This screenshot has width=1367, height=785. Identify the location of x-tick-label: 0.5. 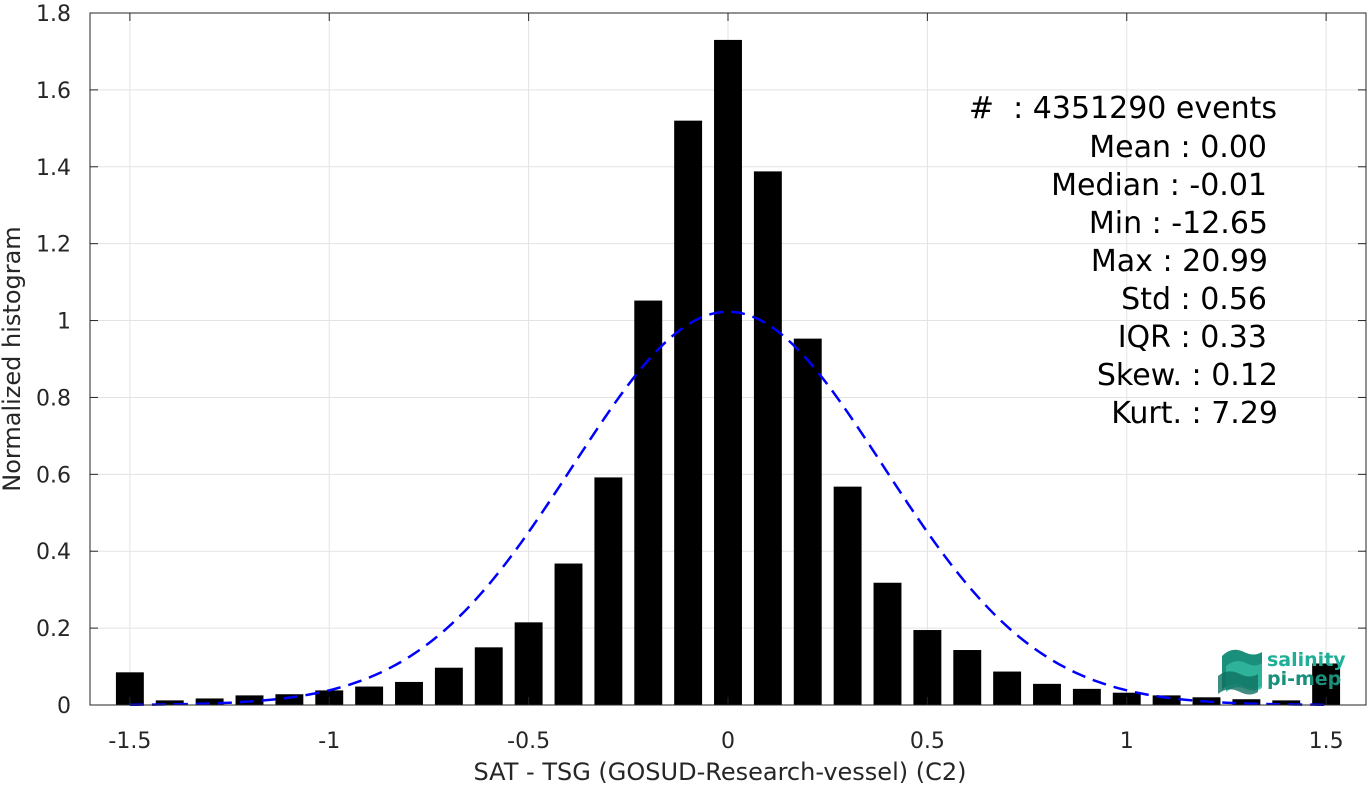
(927, 741).